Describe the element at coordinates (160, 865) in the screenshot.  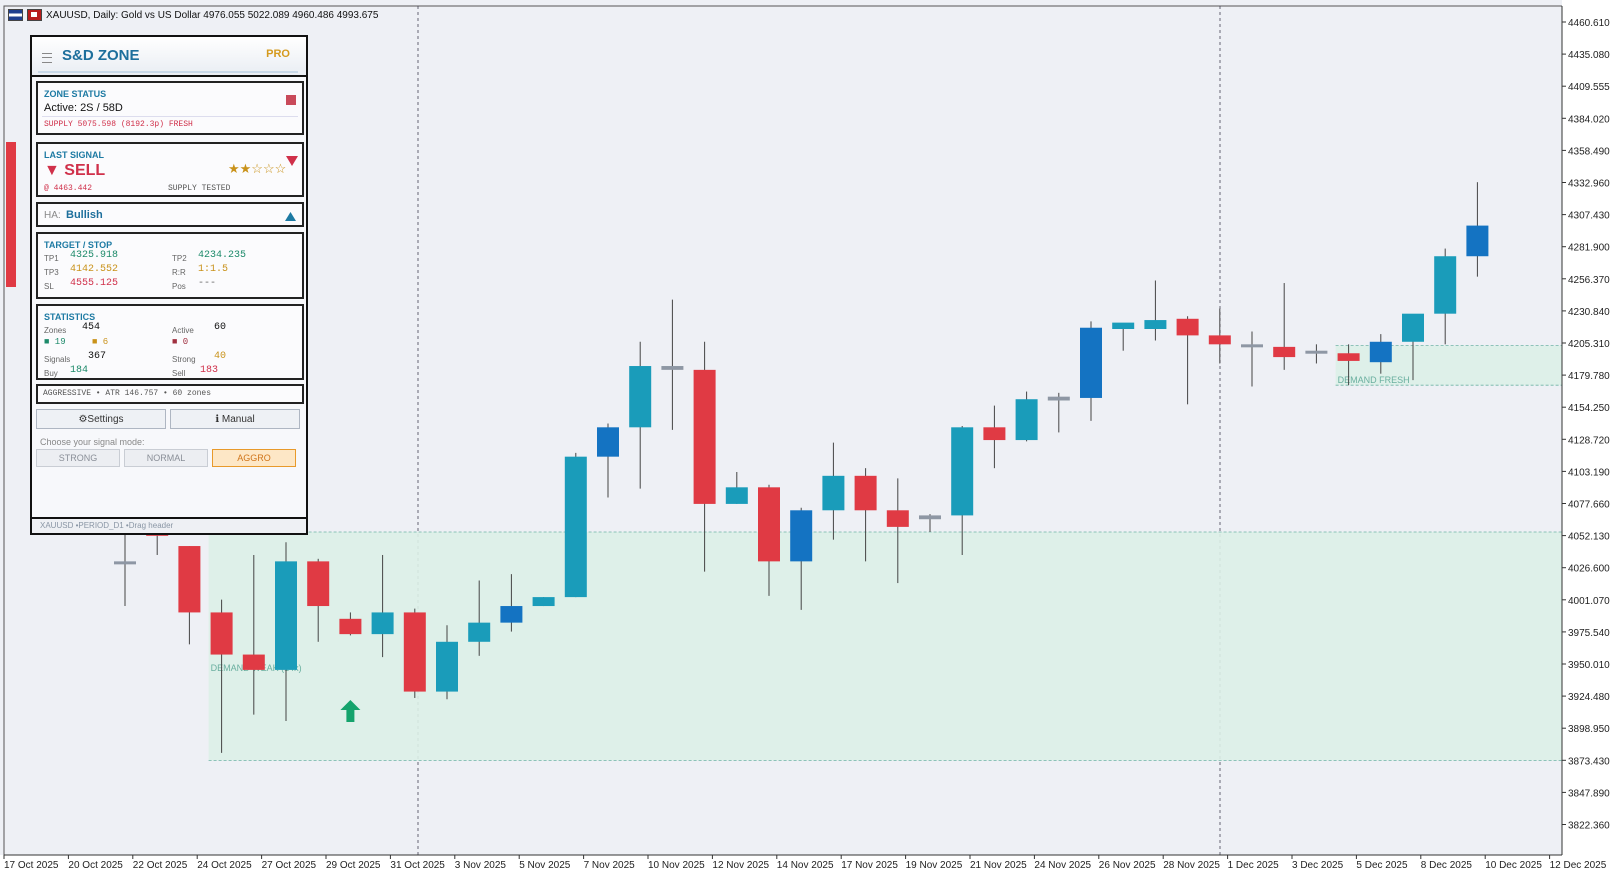
I see `date-label: 22 Oct 2025` at that location.